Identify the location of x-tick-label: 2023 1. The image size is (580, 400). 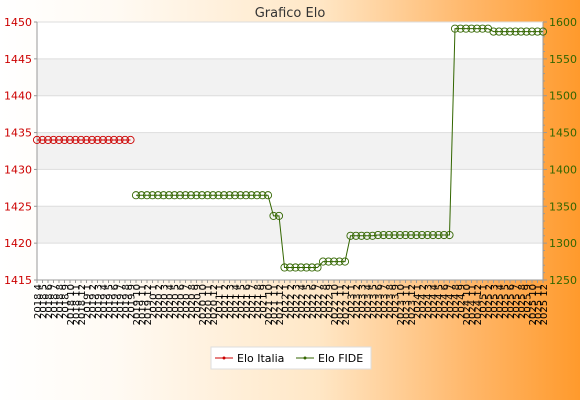
(352, 301).